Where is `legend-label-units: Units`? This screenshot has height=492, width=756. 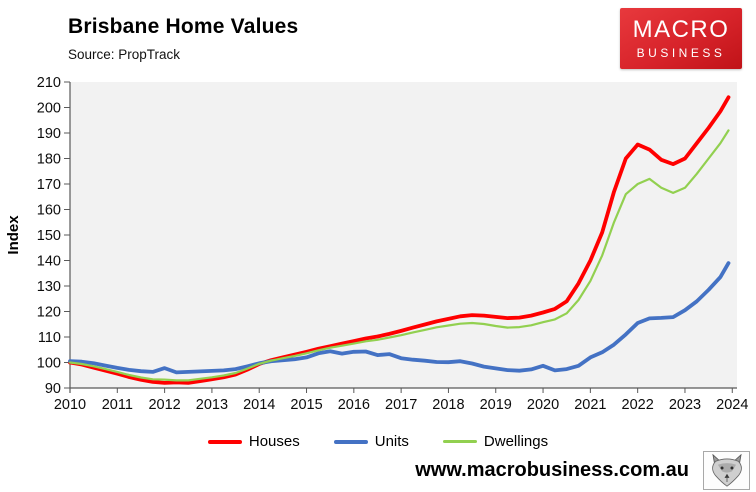 legend-label-units: Units is located at coordinates (391, 441).